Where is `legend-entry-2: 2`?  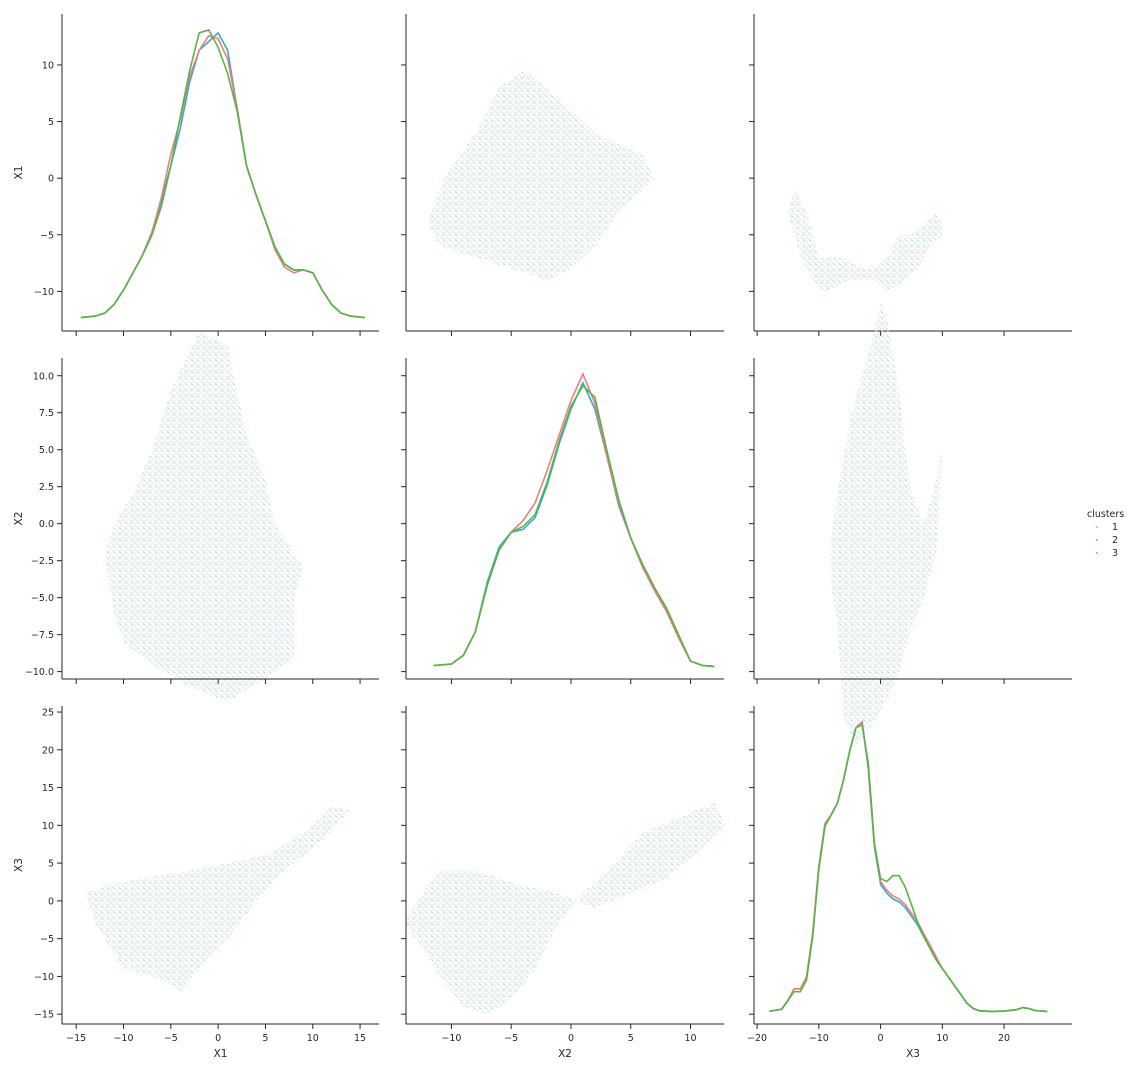 legend-entry-2: 2 is located at coordinates (1115, 540).